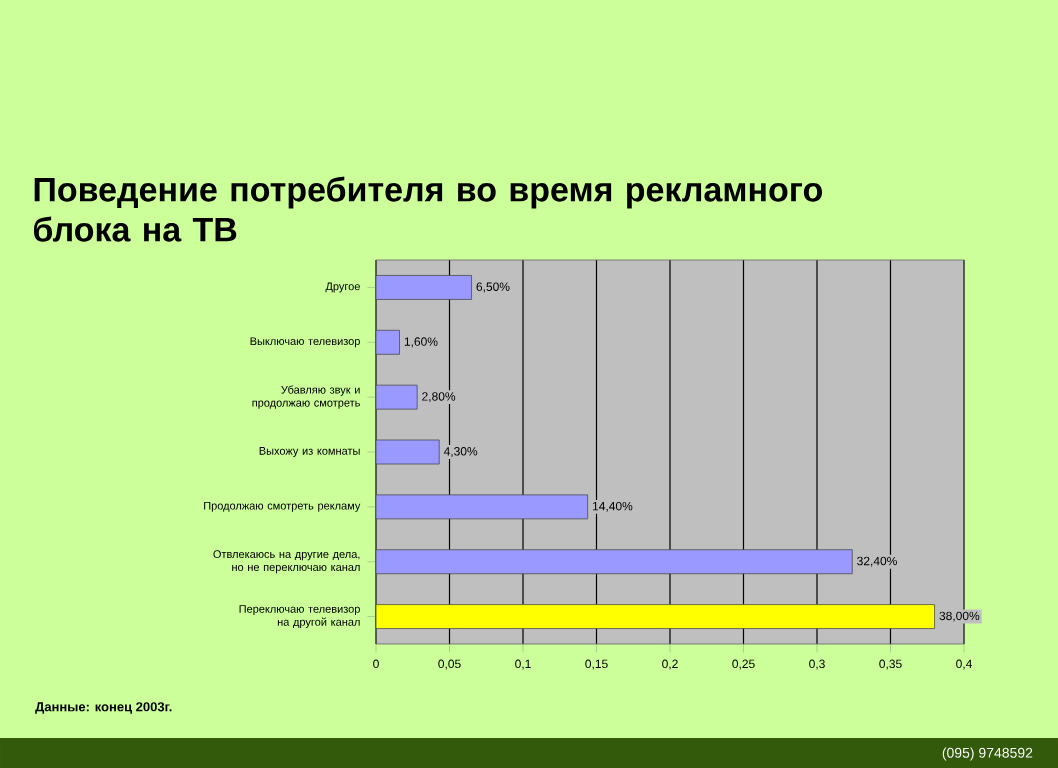  I want to click on chart-title: Поведение потребителя во время рекламного блока на ТВ, so click(428, 209).